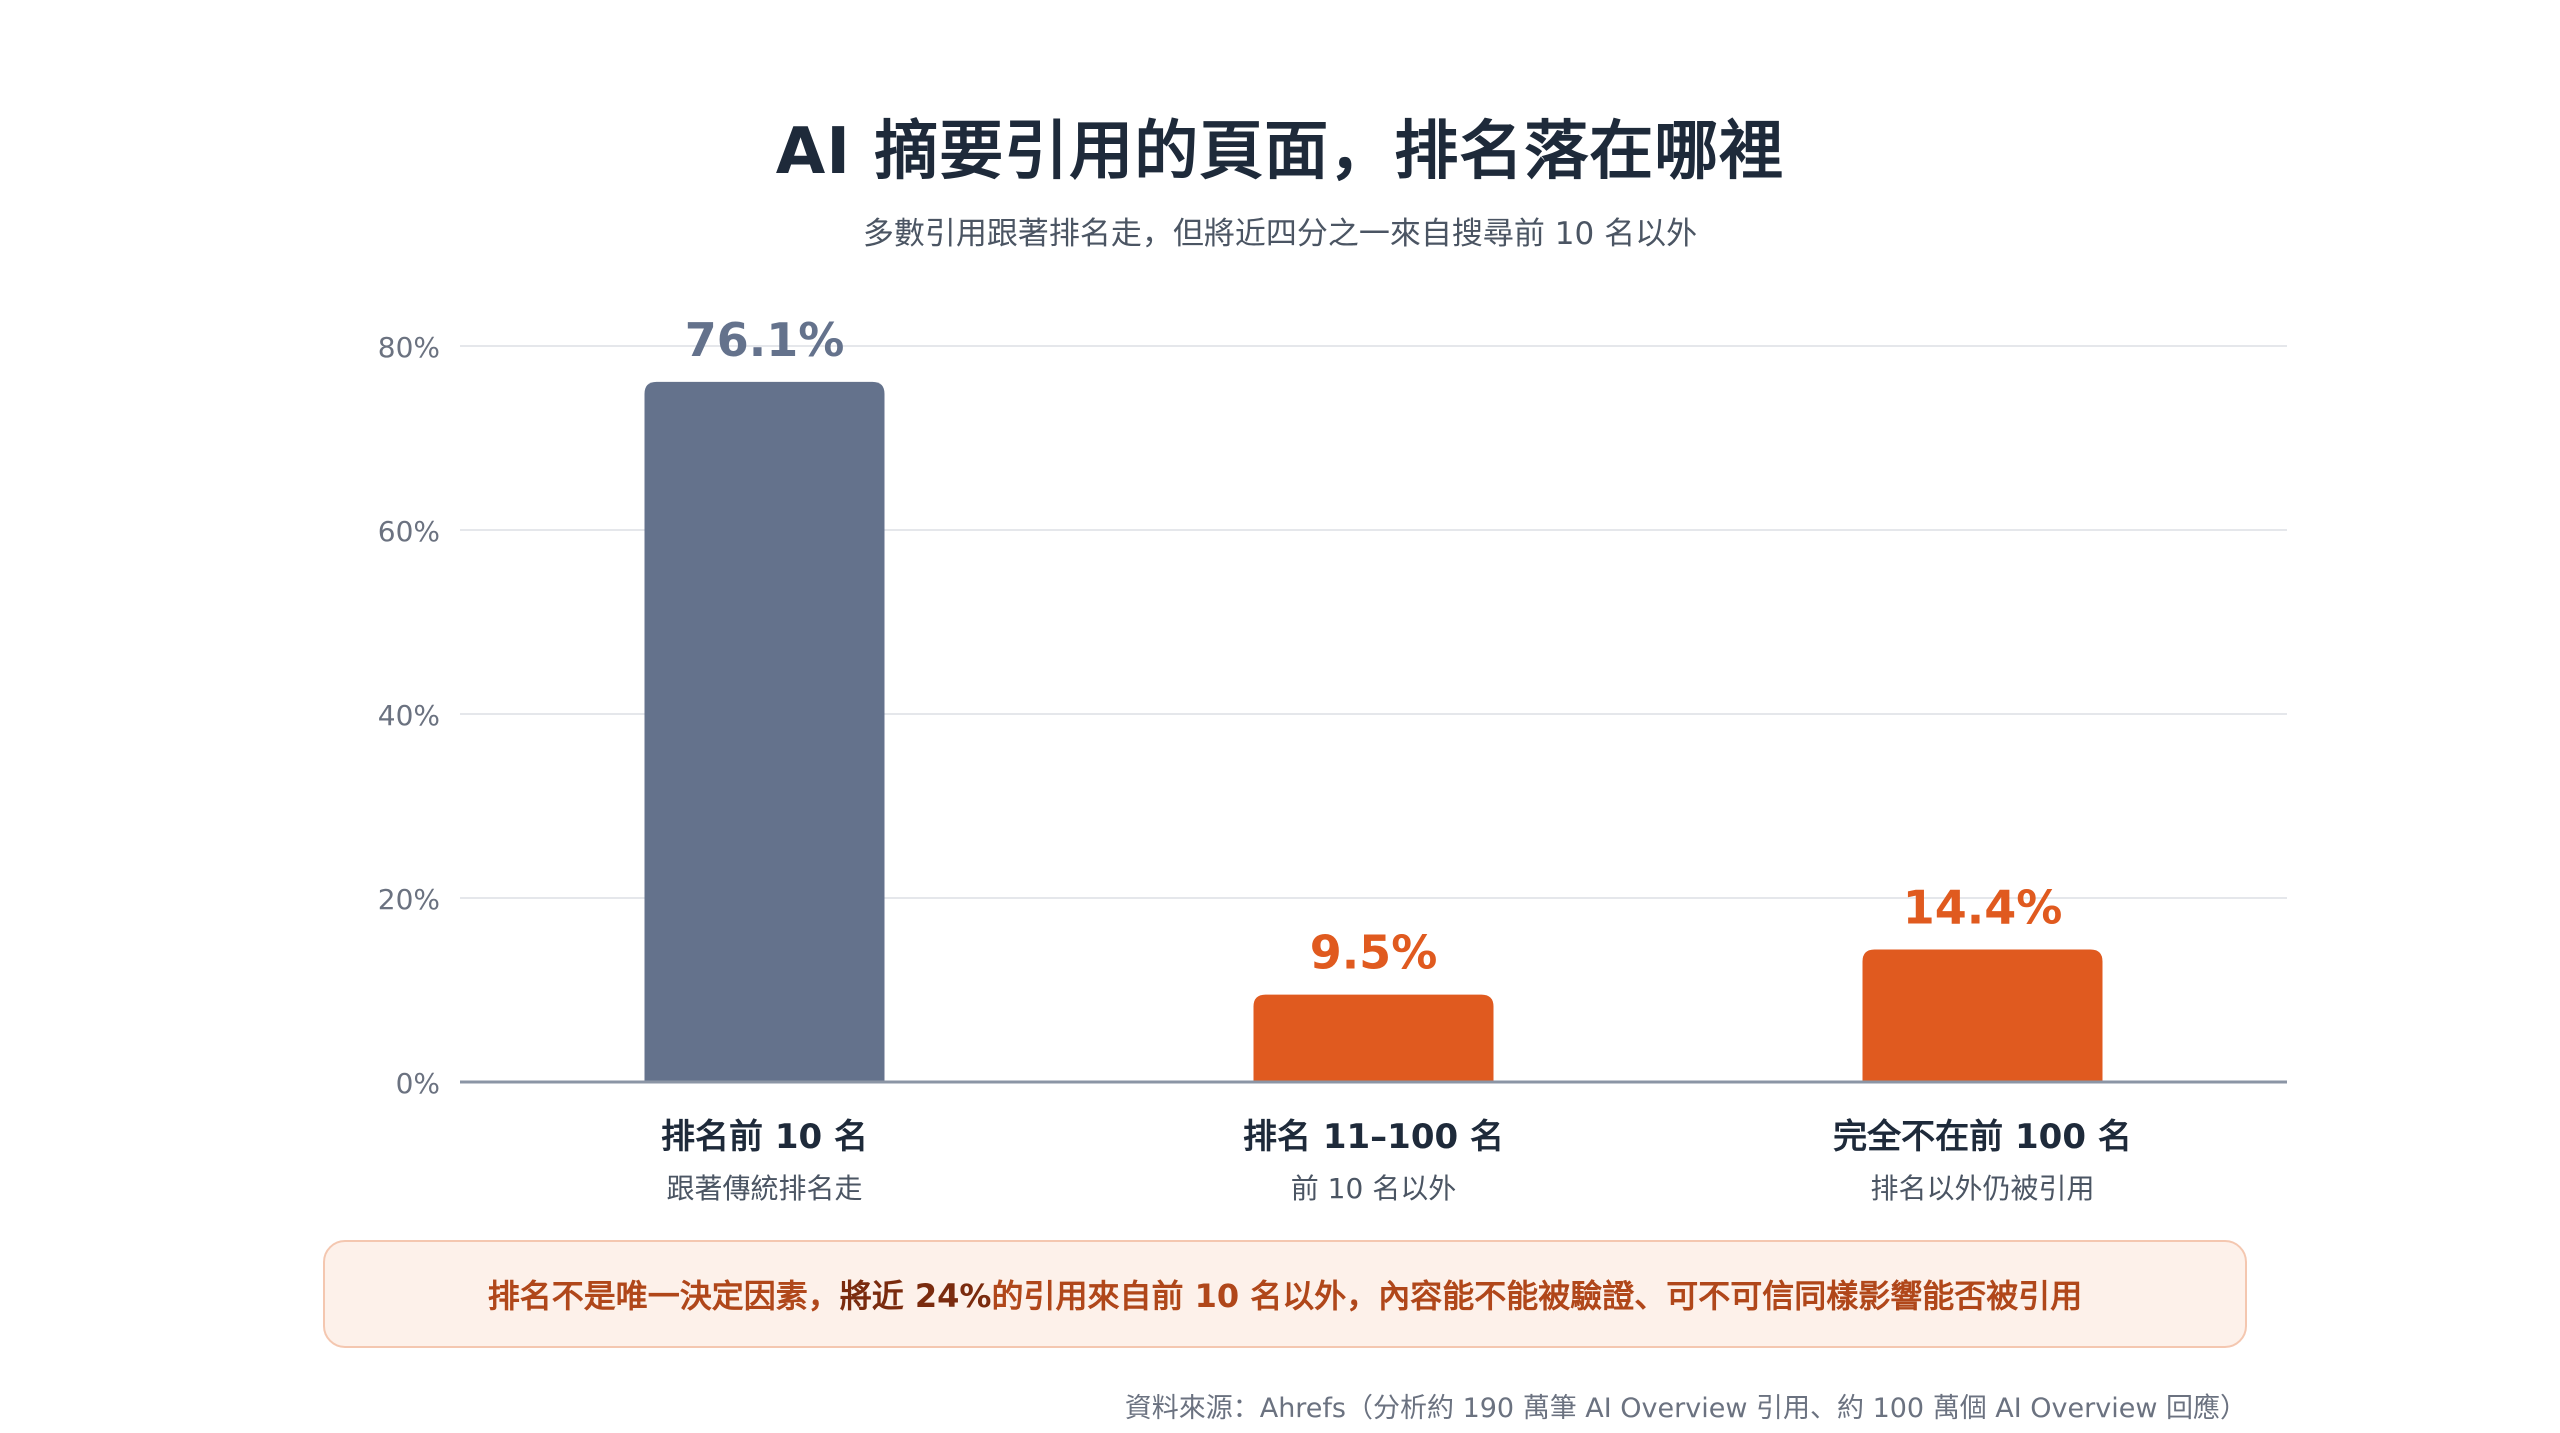 The height and width of the screenshot is (1433, 2560). What do you see at coordinates (409, 715) in the screenshot?
I see `y-tick-label: 40%` at bounding box center [409, 715].